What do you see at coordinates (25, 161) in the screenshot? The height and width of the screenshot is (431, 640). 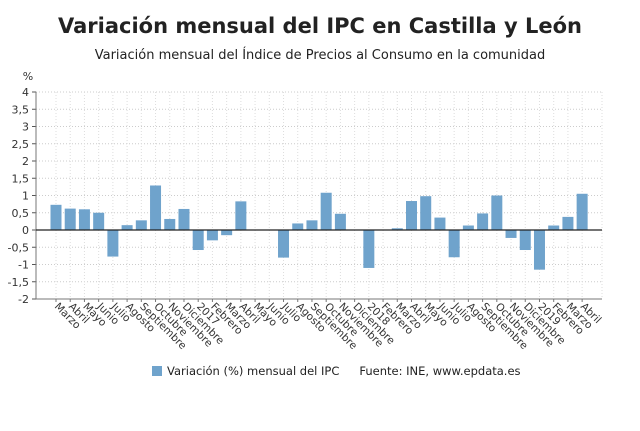 I see `y-tick-label: 2` at bounding box center [25, 161].